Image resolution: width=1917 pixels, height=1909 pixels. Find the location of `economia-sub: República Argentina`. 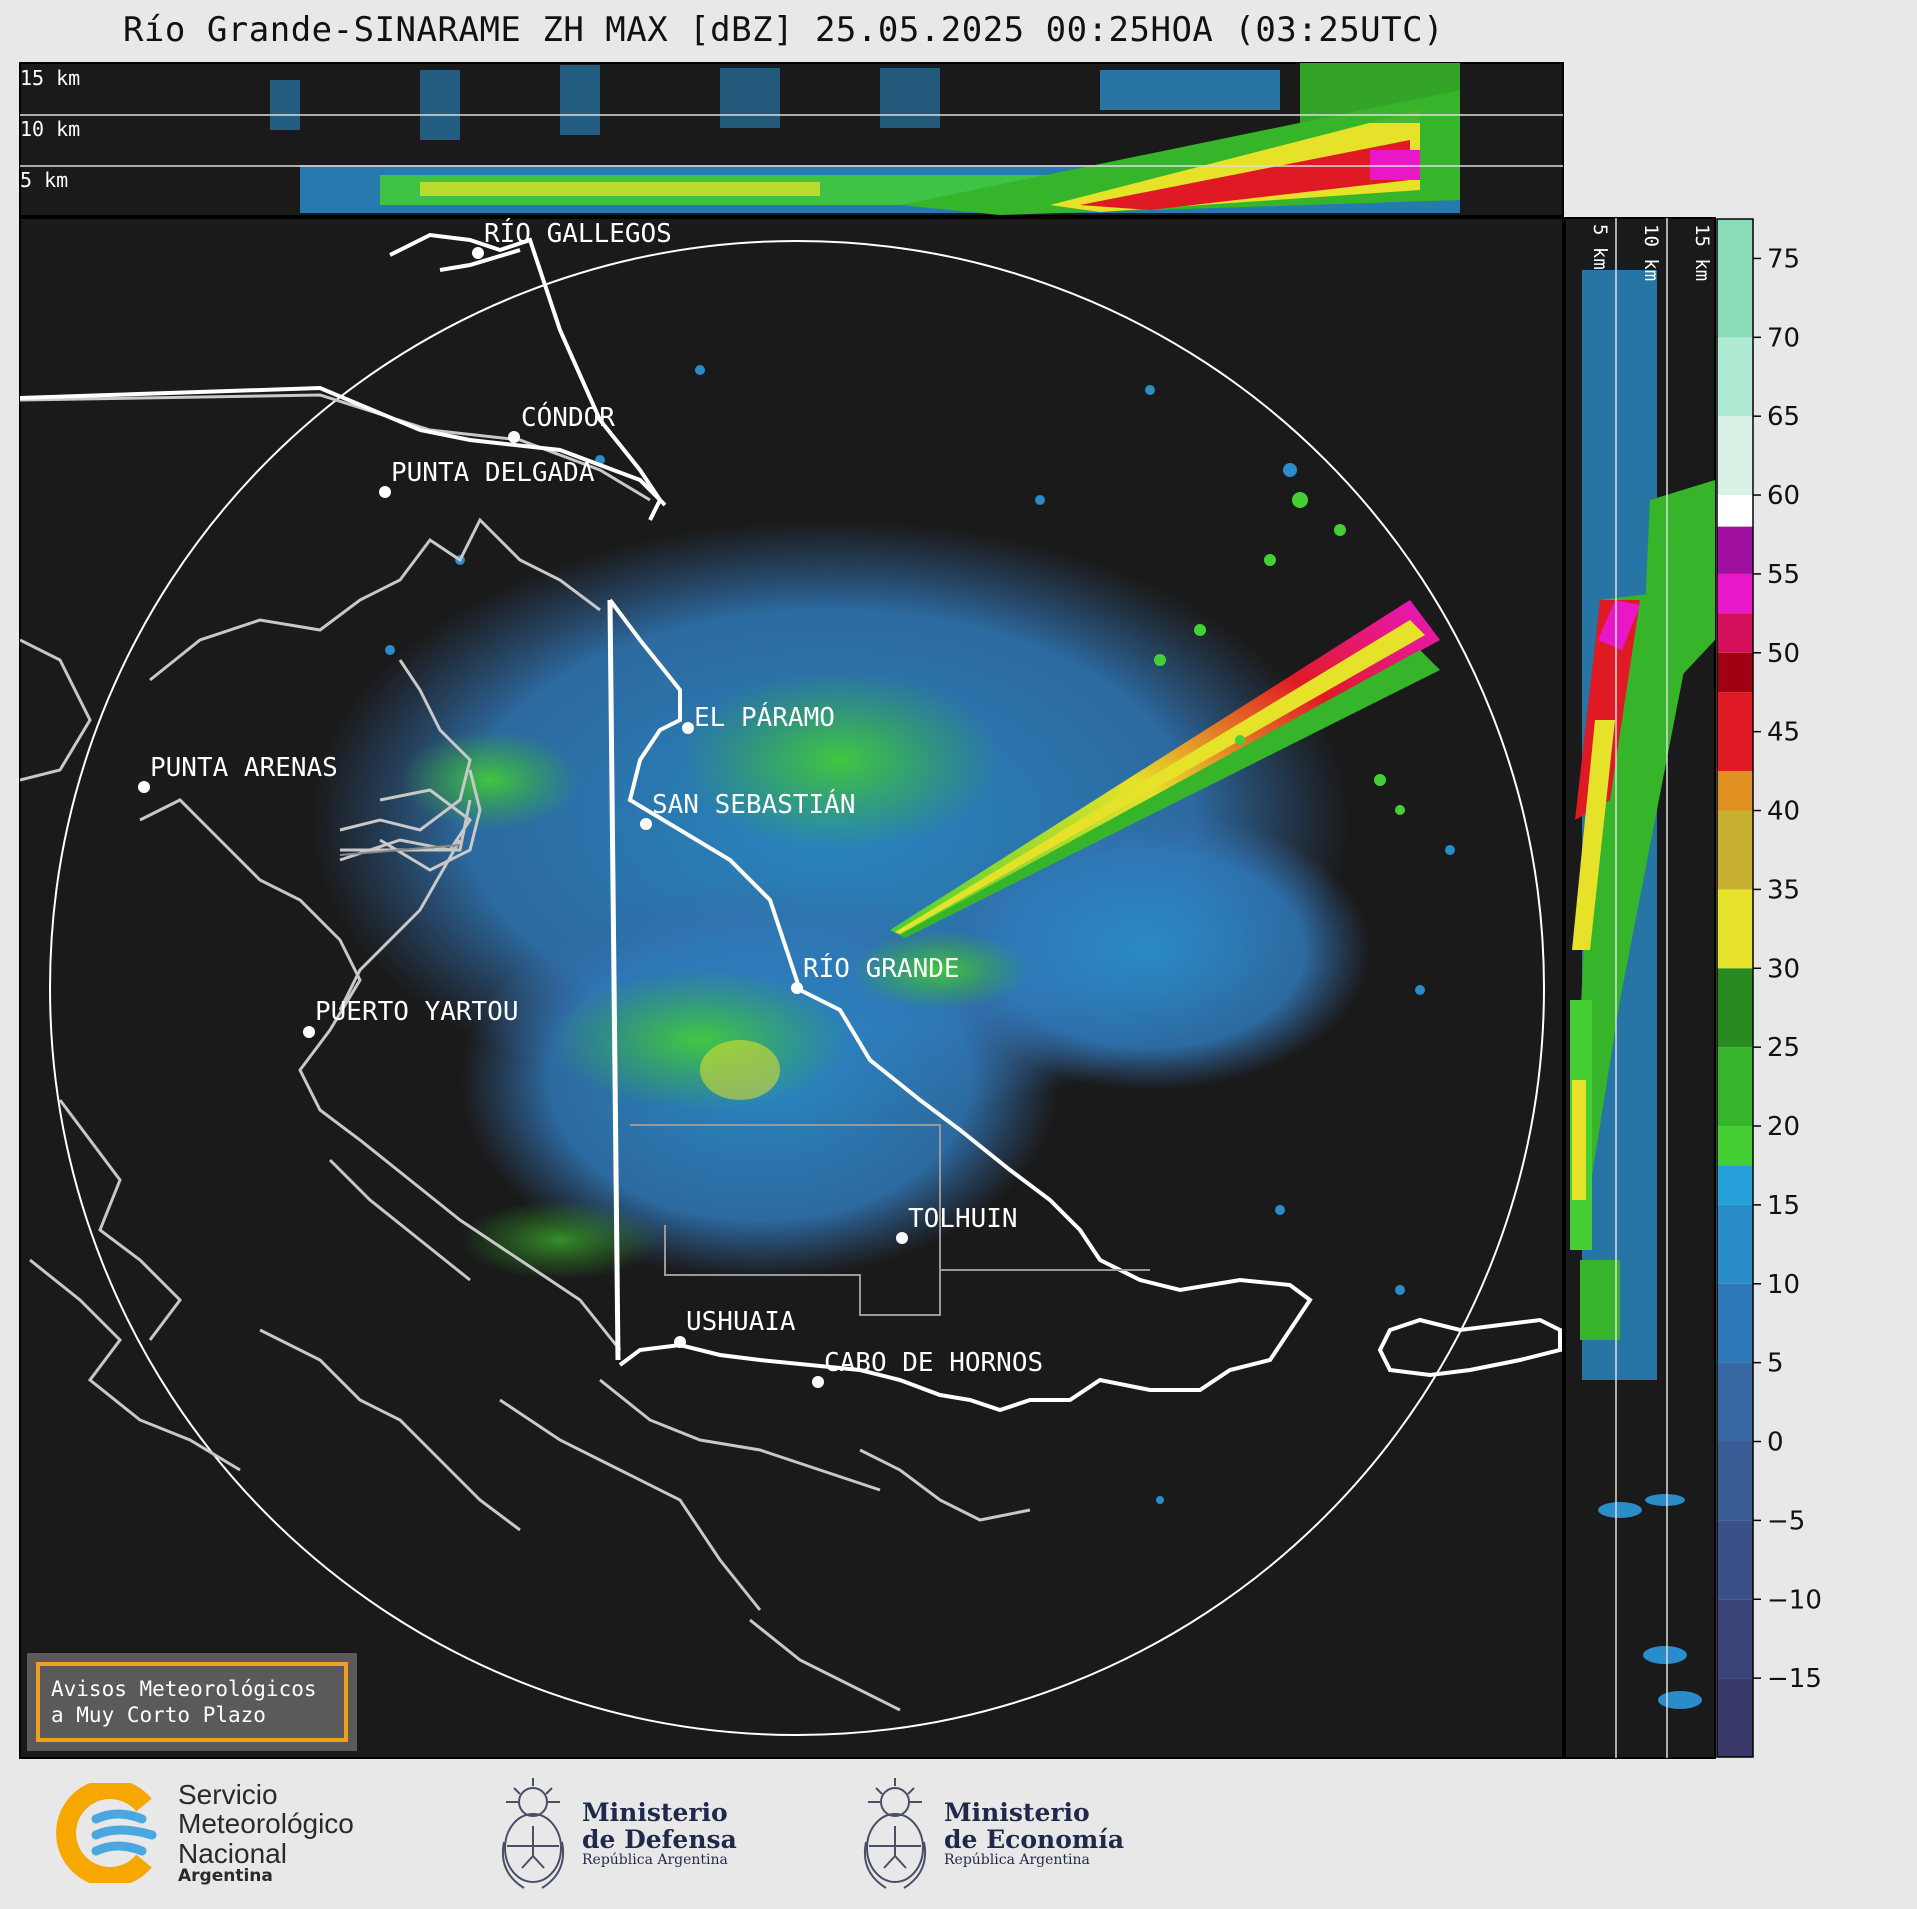

economia-sub: República Argentina is located at coordinates (1017, 1859).